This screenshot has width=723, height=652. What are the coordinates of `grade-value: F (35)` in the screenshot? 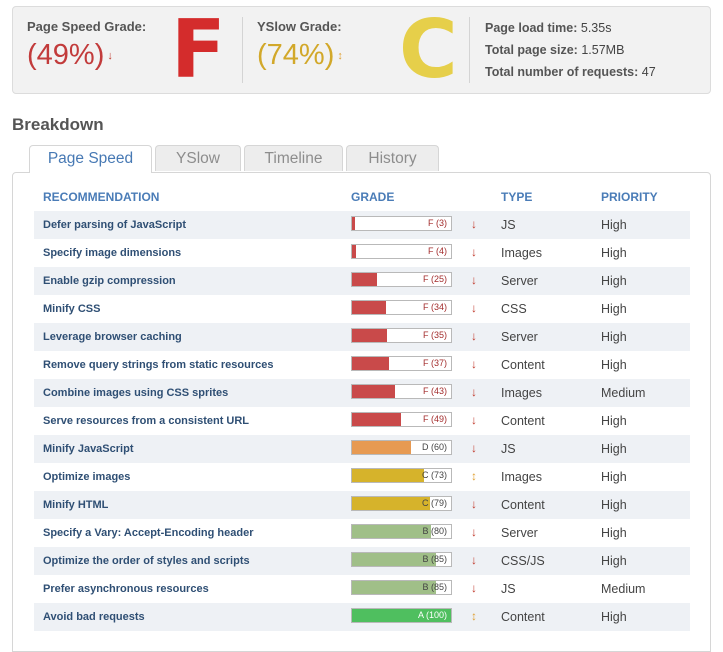 It's located at (434, 335).